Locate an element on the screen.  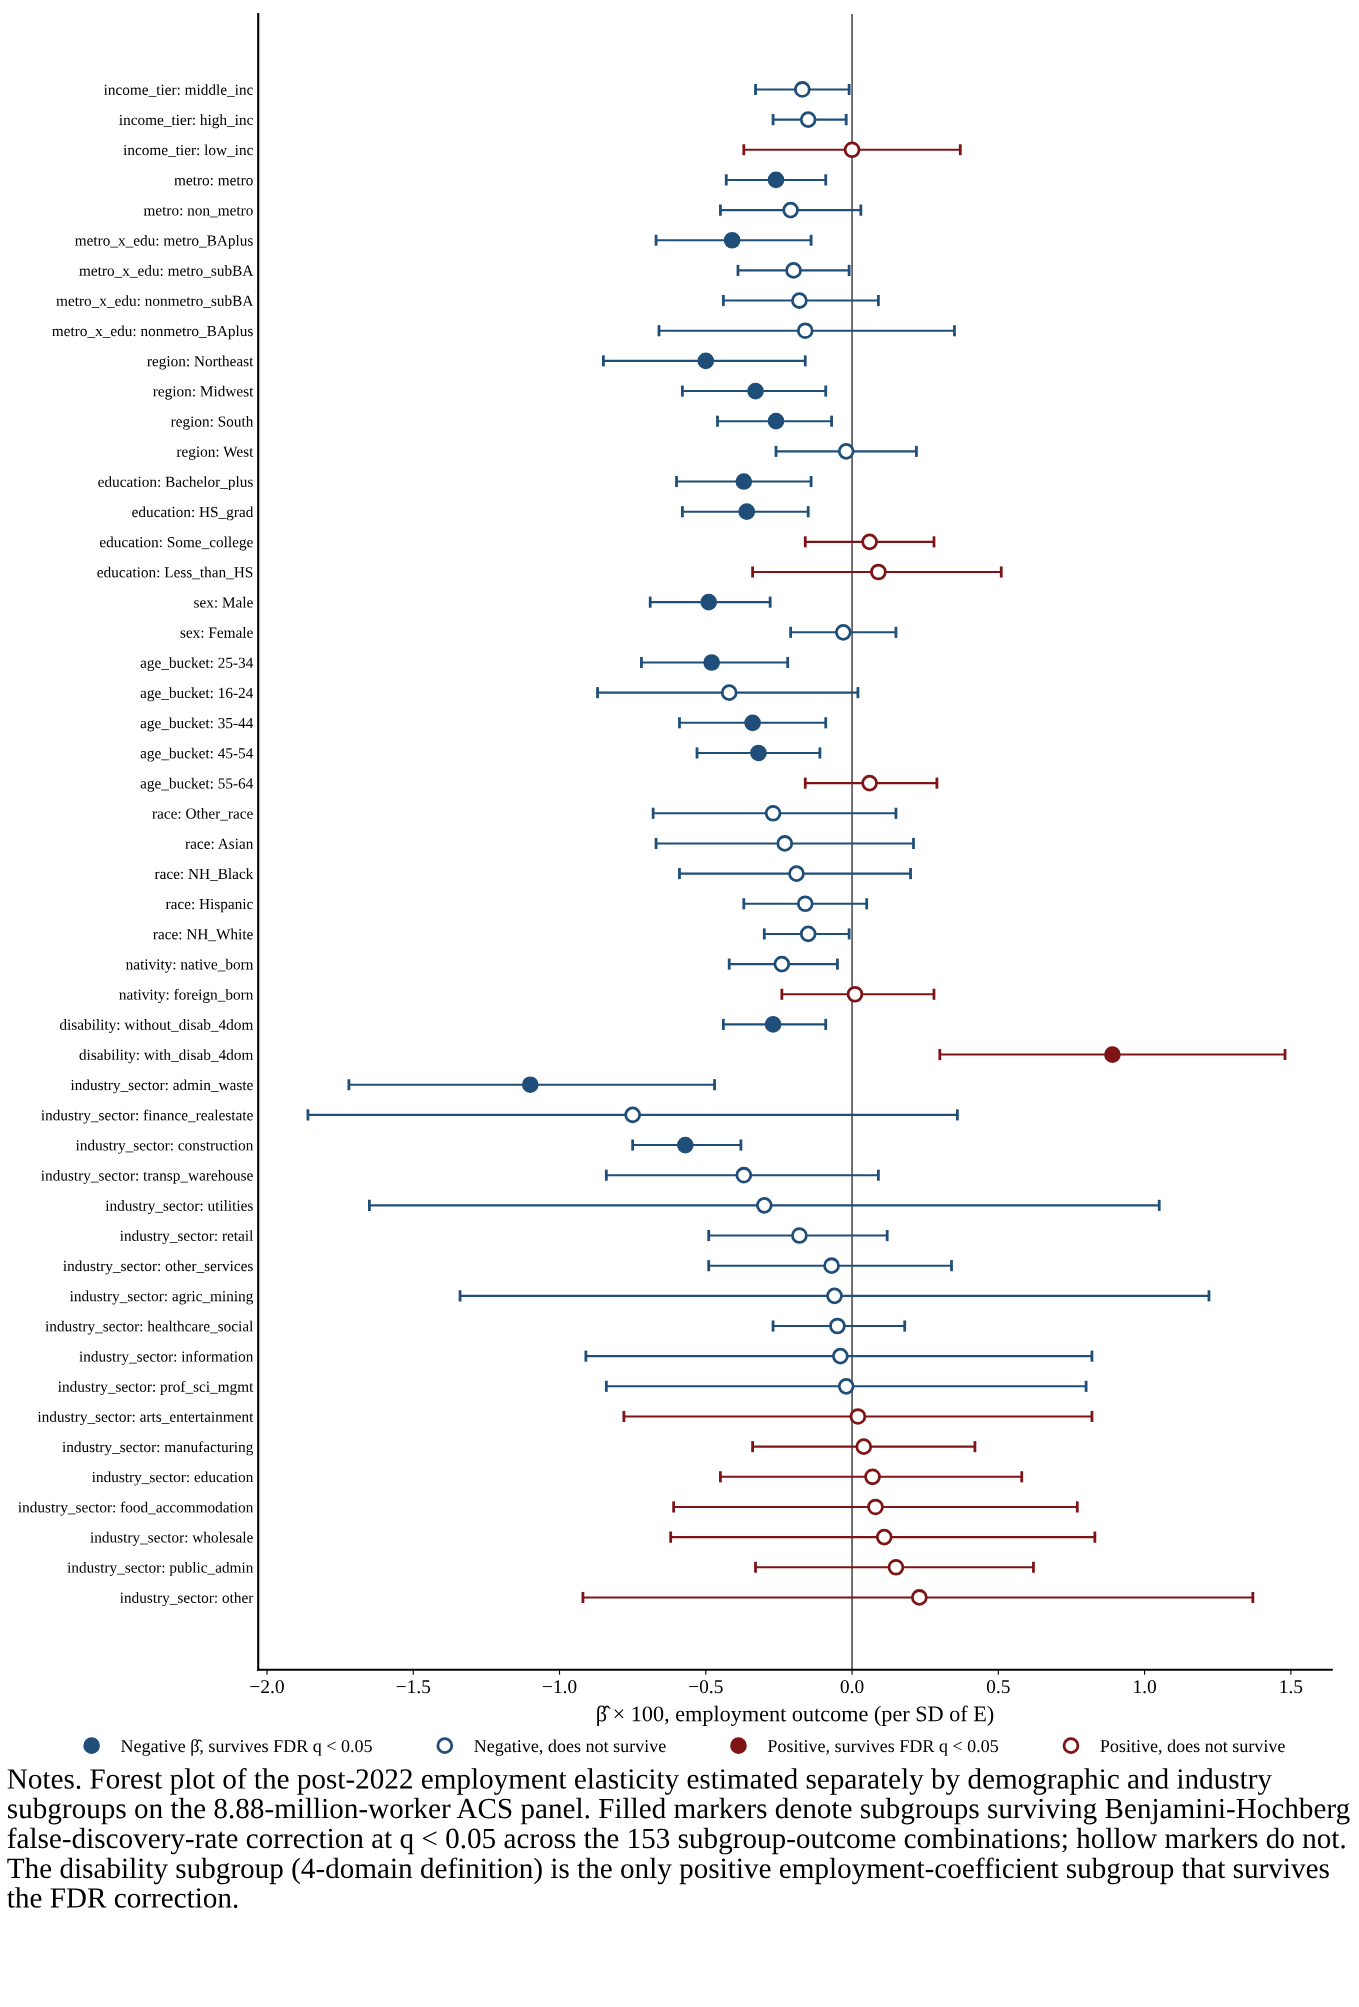
y-tick-label: race: Other_race is located at coordinates (202, 814).